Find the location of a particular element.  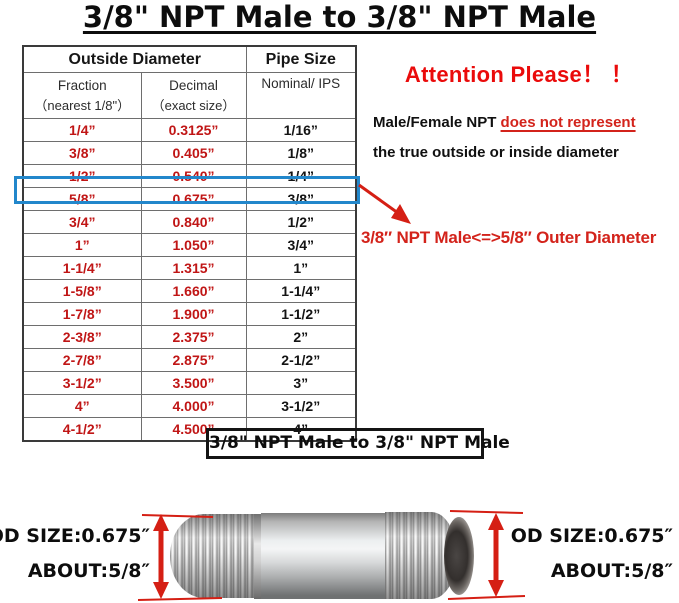

caption-text: 3/8" NPT Male to 3/8" NPT Male is located at coordinates (359, 443).